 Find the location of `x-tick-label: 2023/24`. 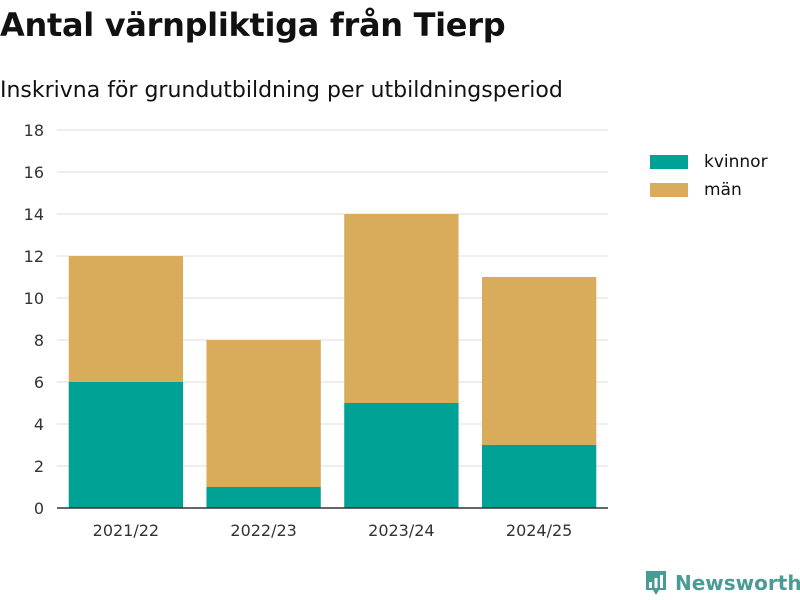

x-tick-label: 2023/24 is located at coordinates (401, 530).